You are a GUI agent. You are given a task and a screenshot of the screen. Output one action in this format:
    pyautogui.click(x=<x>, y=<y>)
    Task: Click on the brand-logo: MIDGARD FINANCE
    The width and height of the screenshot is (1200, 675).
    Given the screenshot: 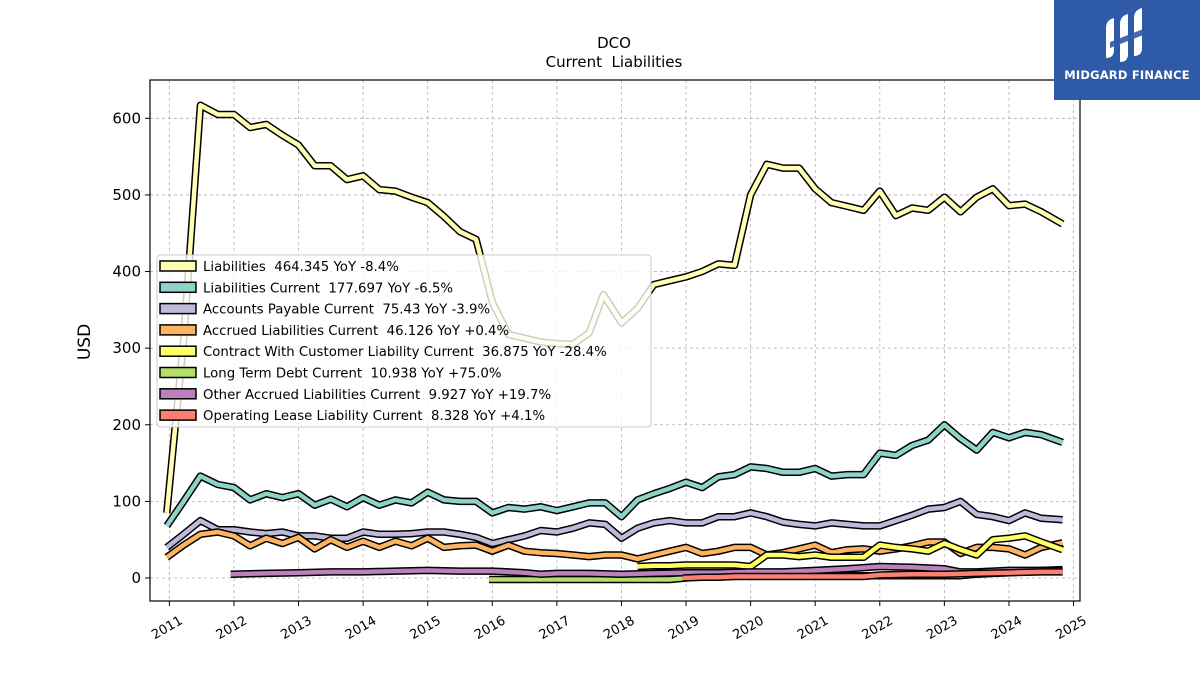 What is the action you would take?
    pyautogui.click(x=1127, y=50)
    